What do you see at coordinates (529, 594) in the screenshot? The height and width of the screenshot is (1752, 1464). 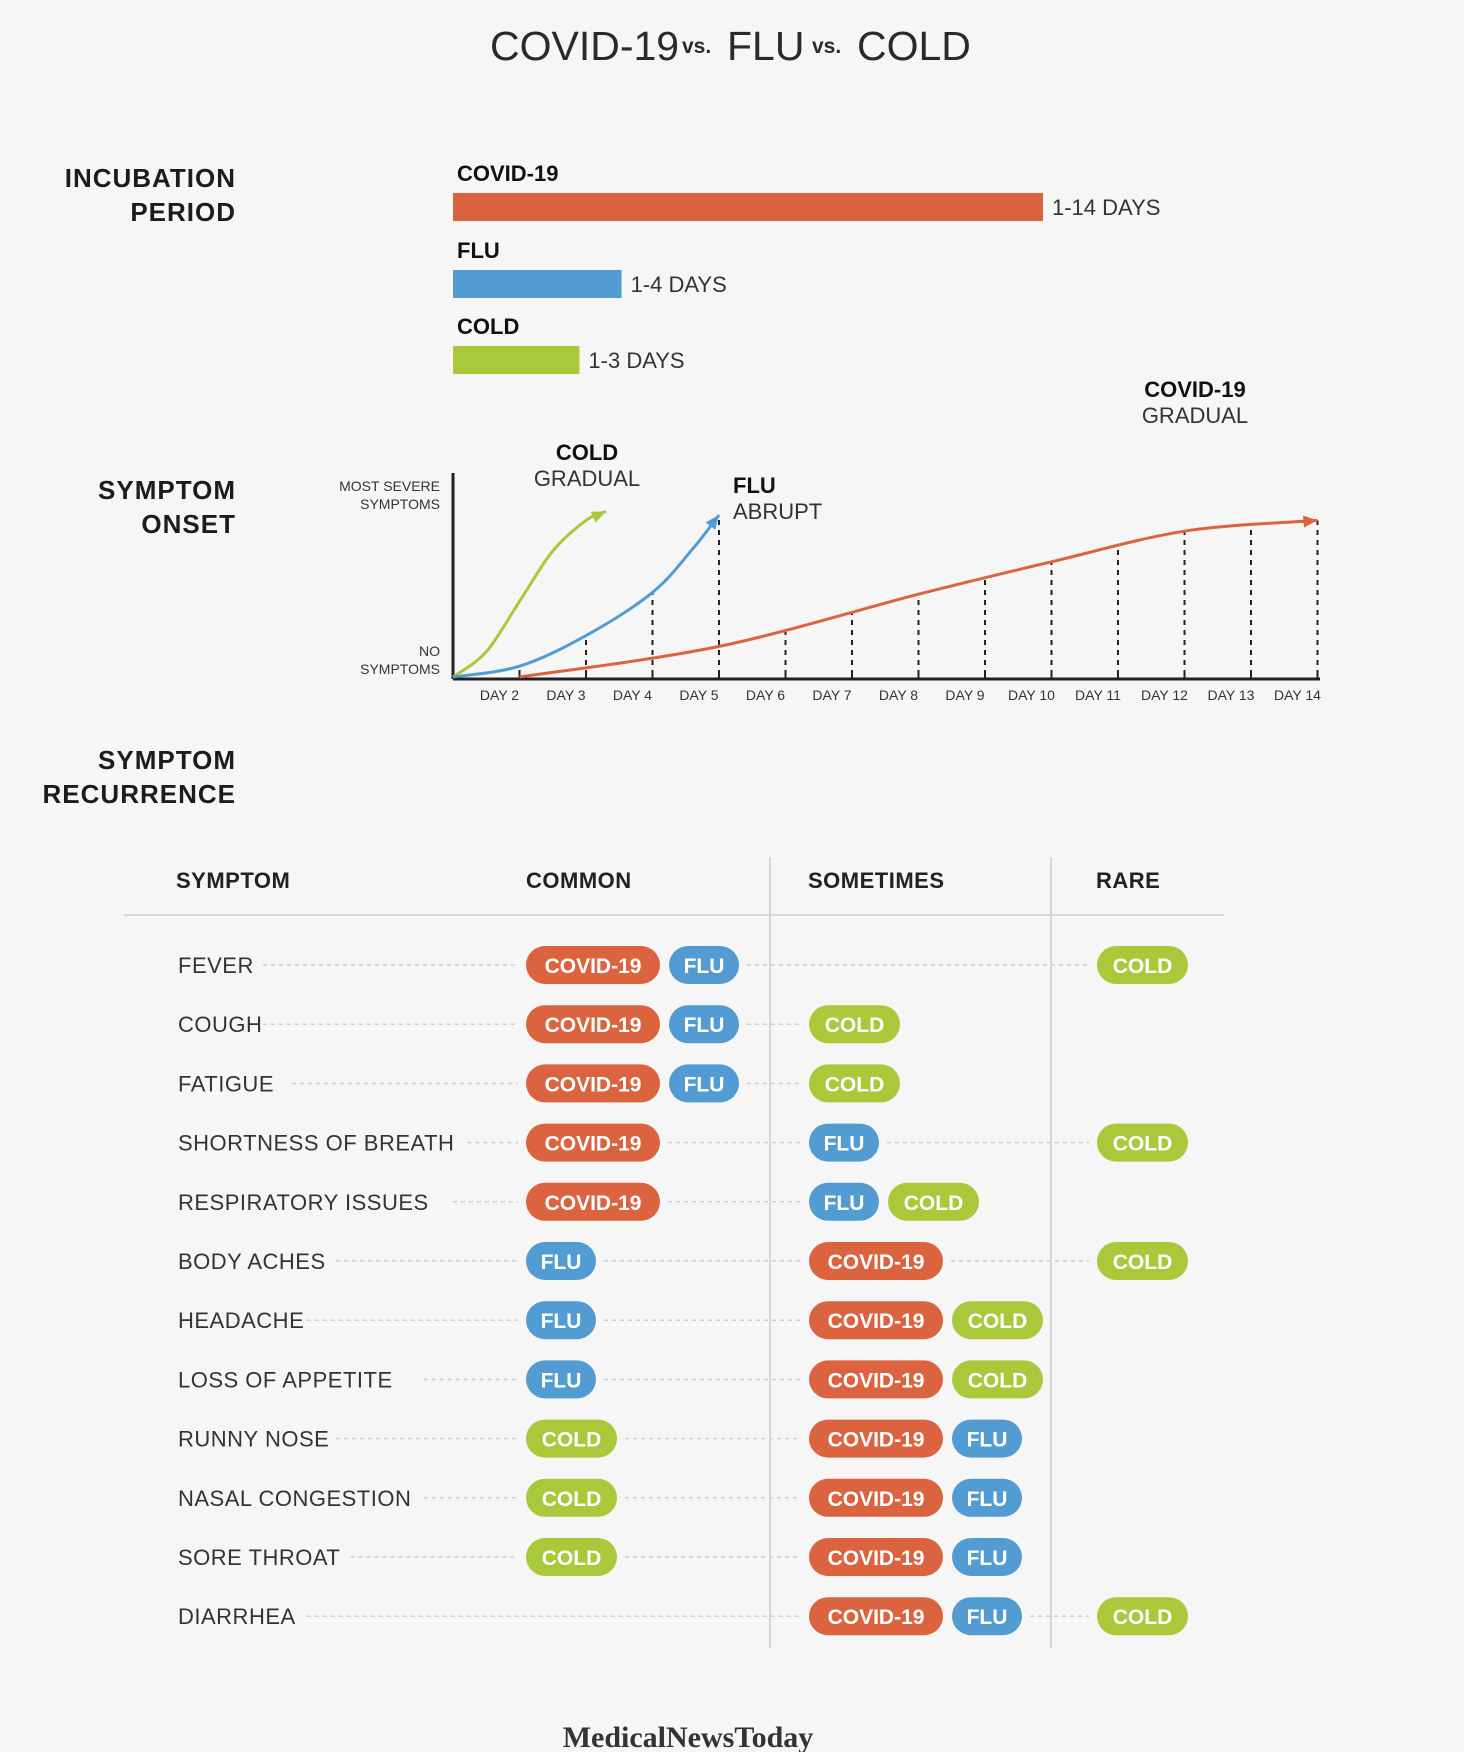 I see `onset-line-cold` at bounding box center [529, 594].